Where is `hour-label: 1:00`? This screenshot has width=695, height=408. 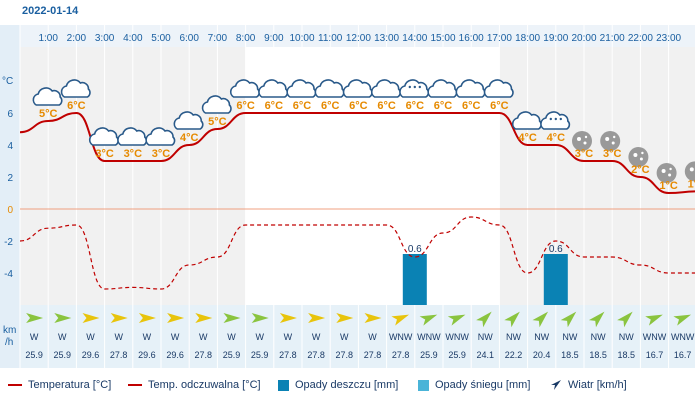
hour-label: 1:00 is located at coordinates (48, 38).